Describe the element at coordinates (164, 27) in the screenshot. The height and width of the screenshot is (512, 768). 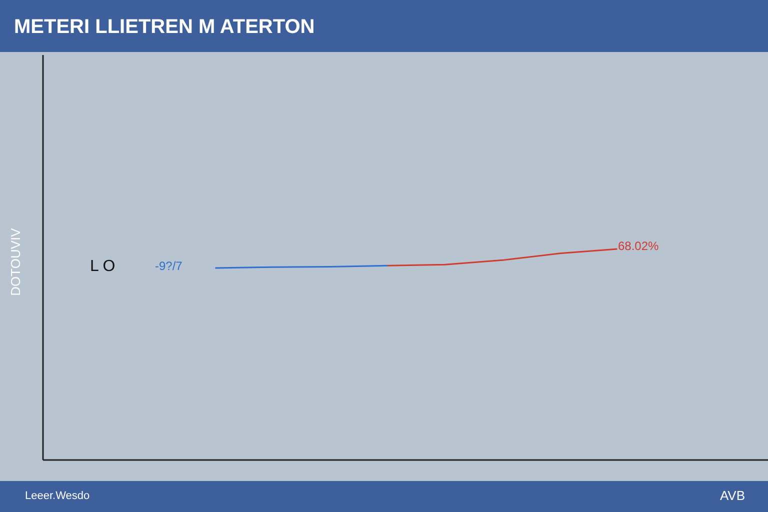
I see `chart-title: METERI LLIETREN M ATERTON` at that location.